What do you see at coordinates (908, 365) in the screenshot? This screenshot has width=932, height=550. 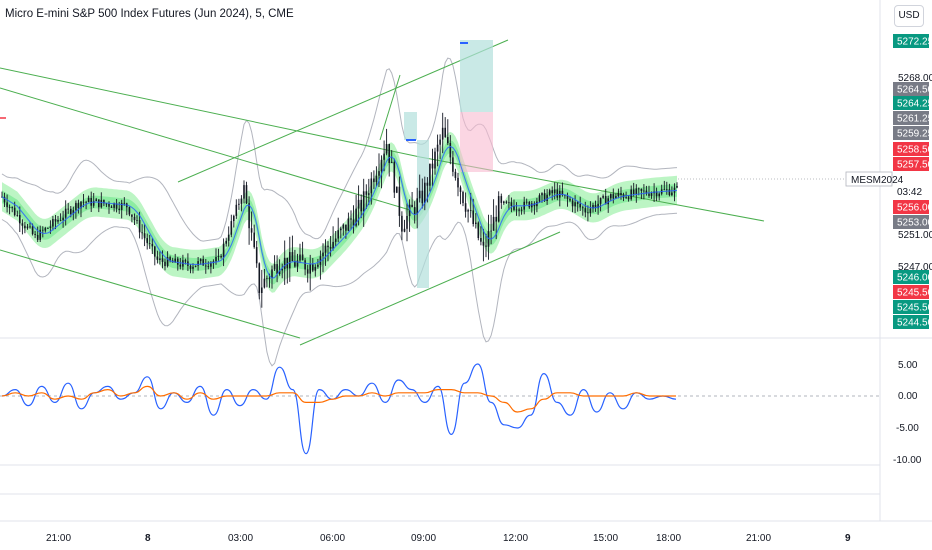 I see `oscillator-tick: 5.00` at bounding box center [908, 365].